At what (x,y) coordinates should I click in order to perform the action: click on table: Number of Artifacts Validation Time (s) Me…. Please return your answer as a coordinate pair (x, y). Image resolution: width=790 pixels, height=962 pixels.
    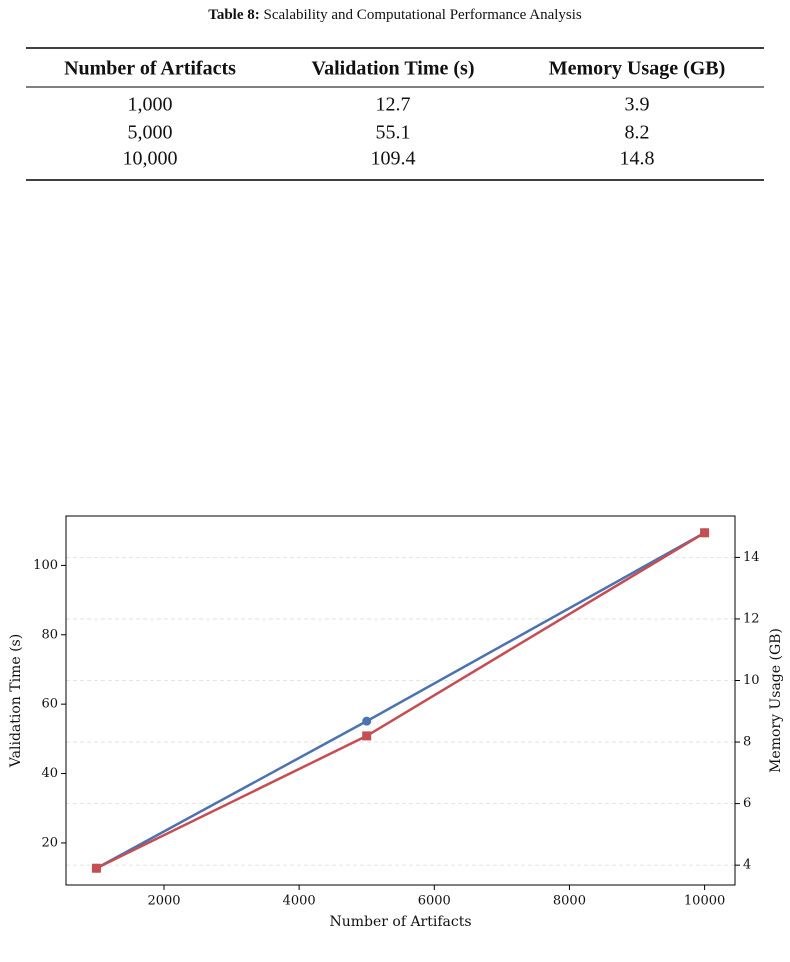
    Looking at the image, I should click on (394, 114).